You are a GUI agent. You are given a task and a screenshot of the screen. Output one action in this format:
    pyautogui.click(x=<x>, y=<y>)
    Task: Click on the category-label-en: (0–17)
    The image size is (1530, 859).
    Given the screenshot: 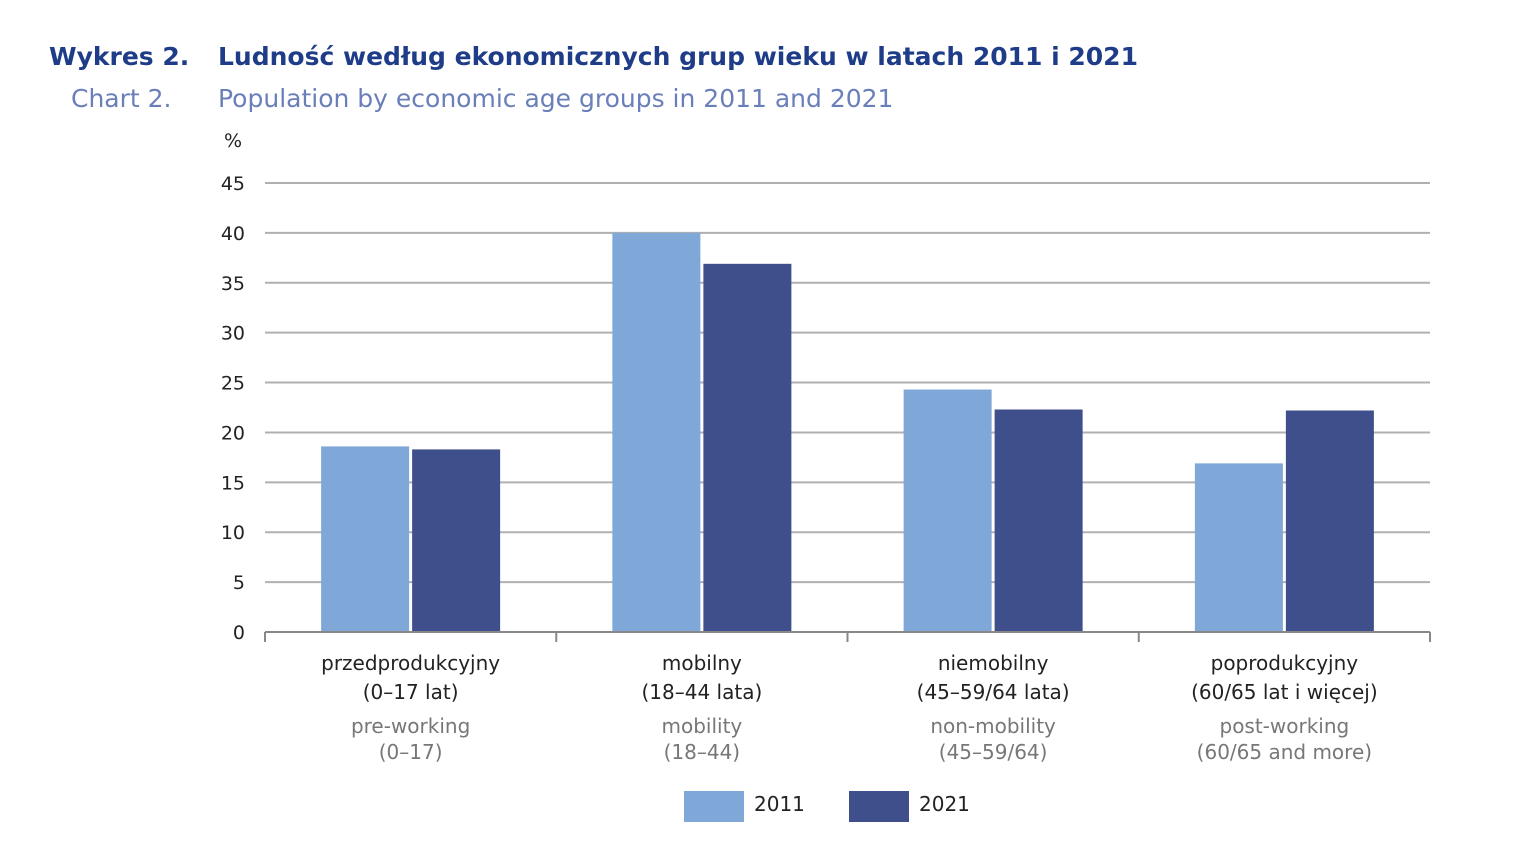 What is the action you would take?
    pyautogui.click(x=411, y=752)
    